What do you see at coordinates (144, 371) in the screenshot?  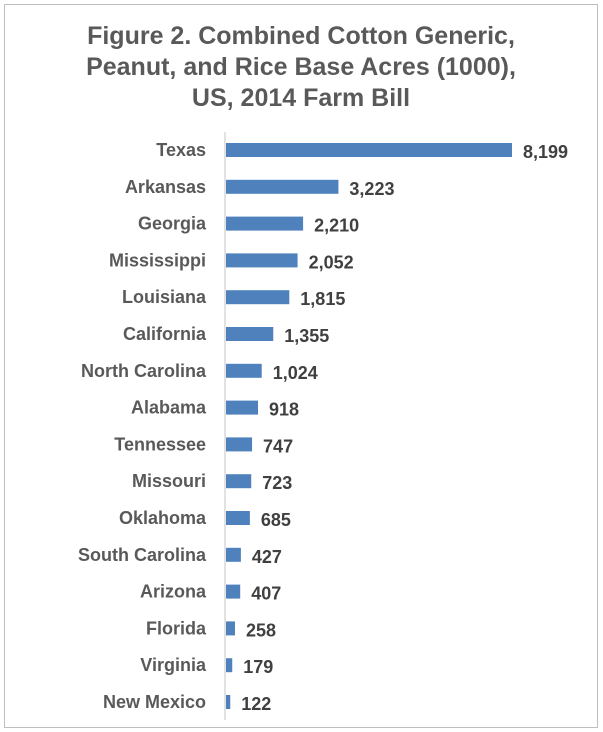 I see `category-label: North Carolina` at bounding box center [144, 371].